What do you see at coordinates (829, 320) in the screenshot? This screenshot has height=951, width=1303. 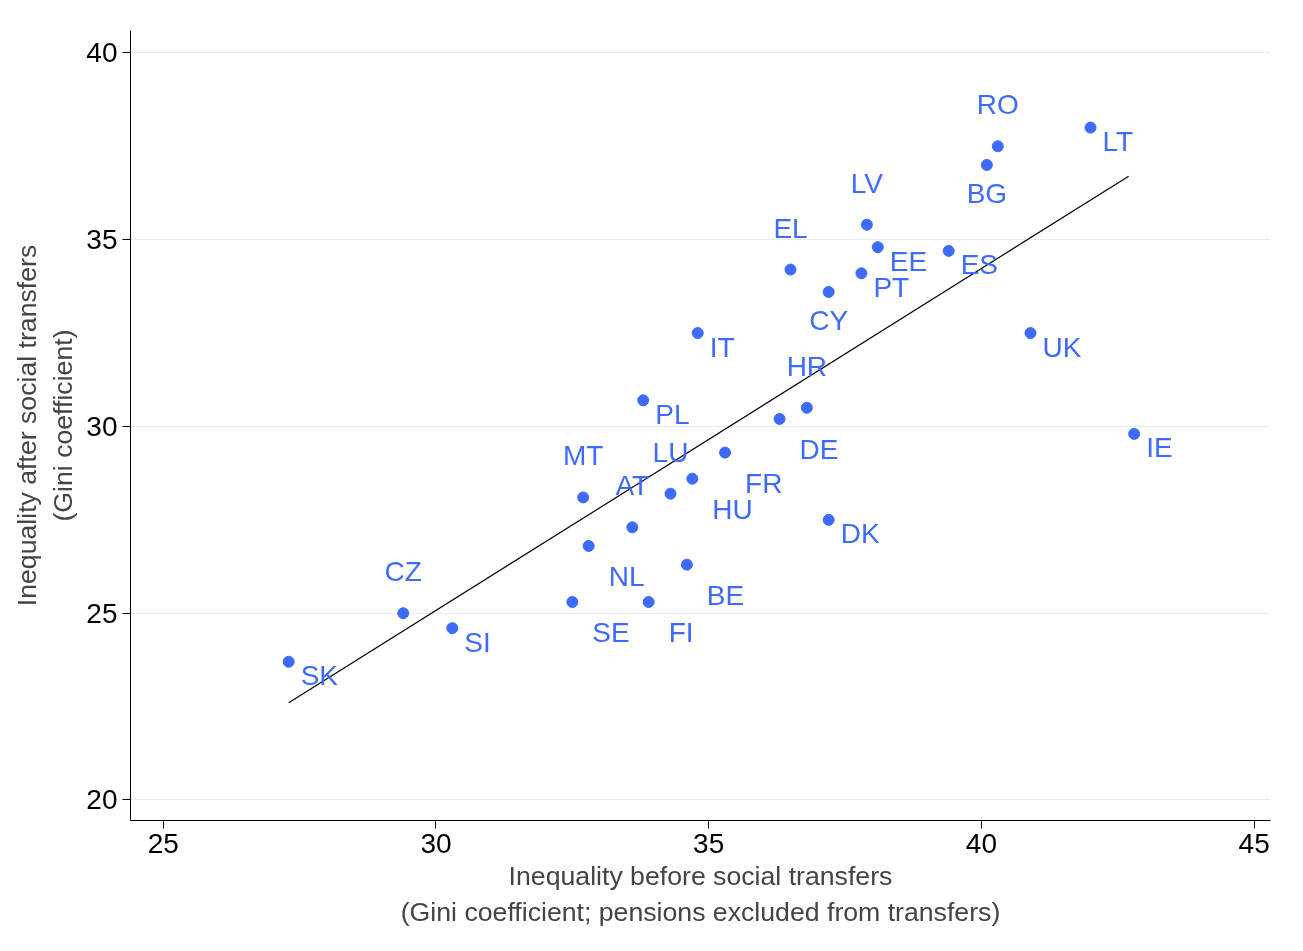 I see `annotation: CY` at bounding box center [829, 320].